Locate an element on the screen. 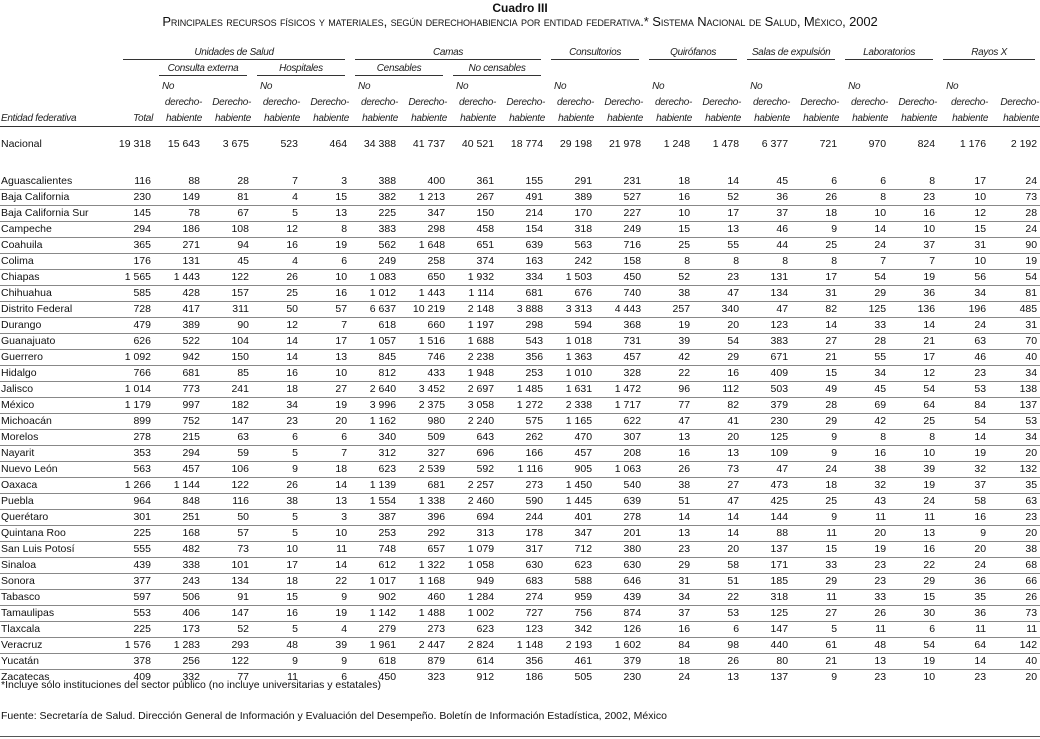 The image size is (1040, 739). value-cell: 646 is located at coordinates (620, 581).